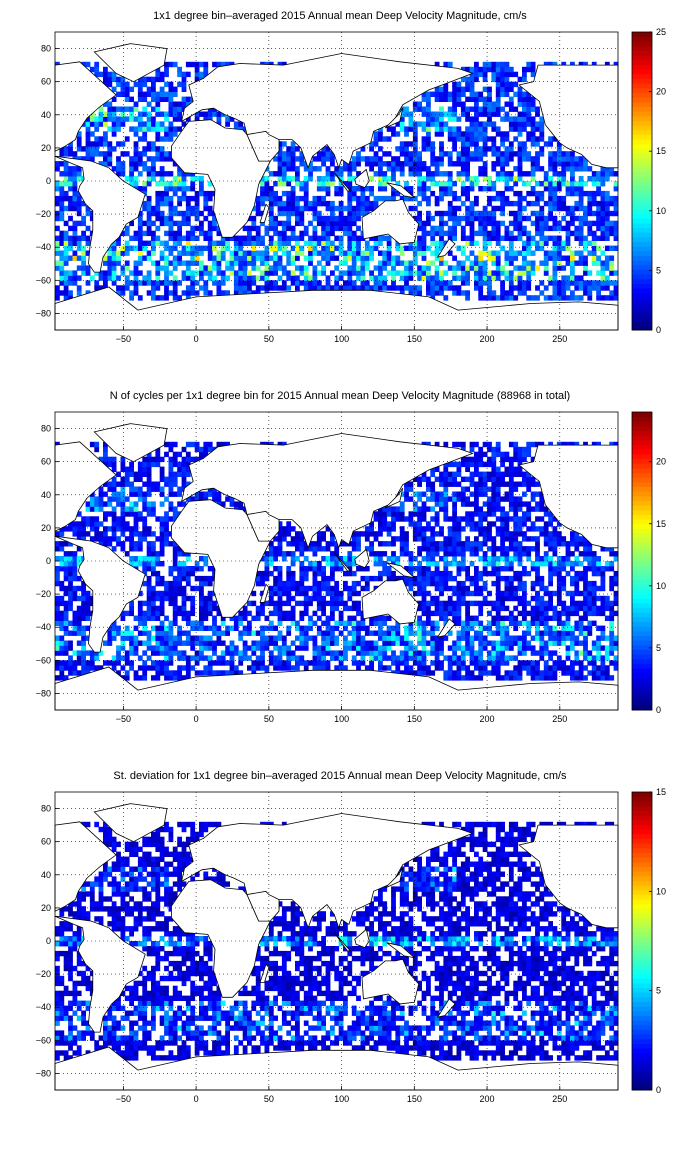  Describe the element at coordinates (46, 49) in the screenshot. I see `y-tick-label: 80` at that location.